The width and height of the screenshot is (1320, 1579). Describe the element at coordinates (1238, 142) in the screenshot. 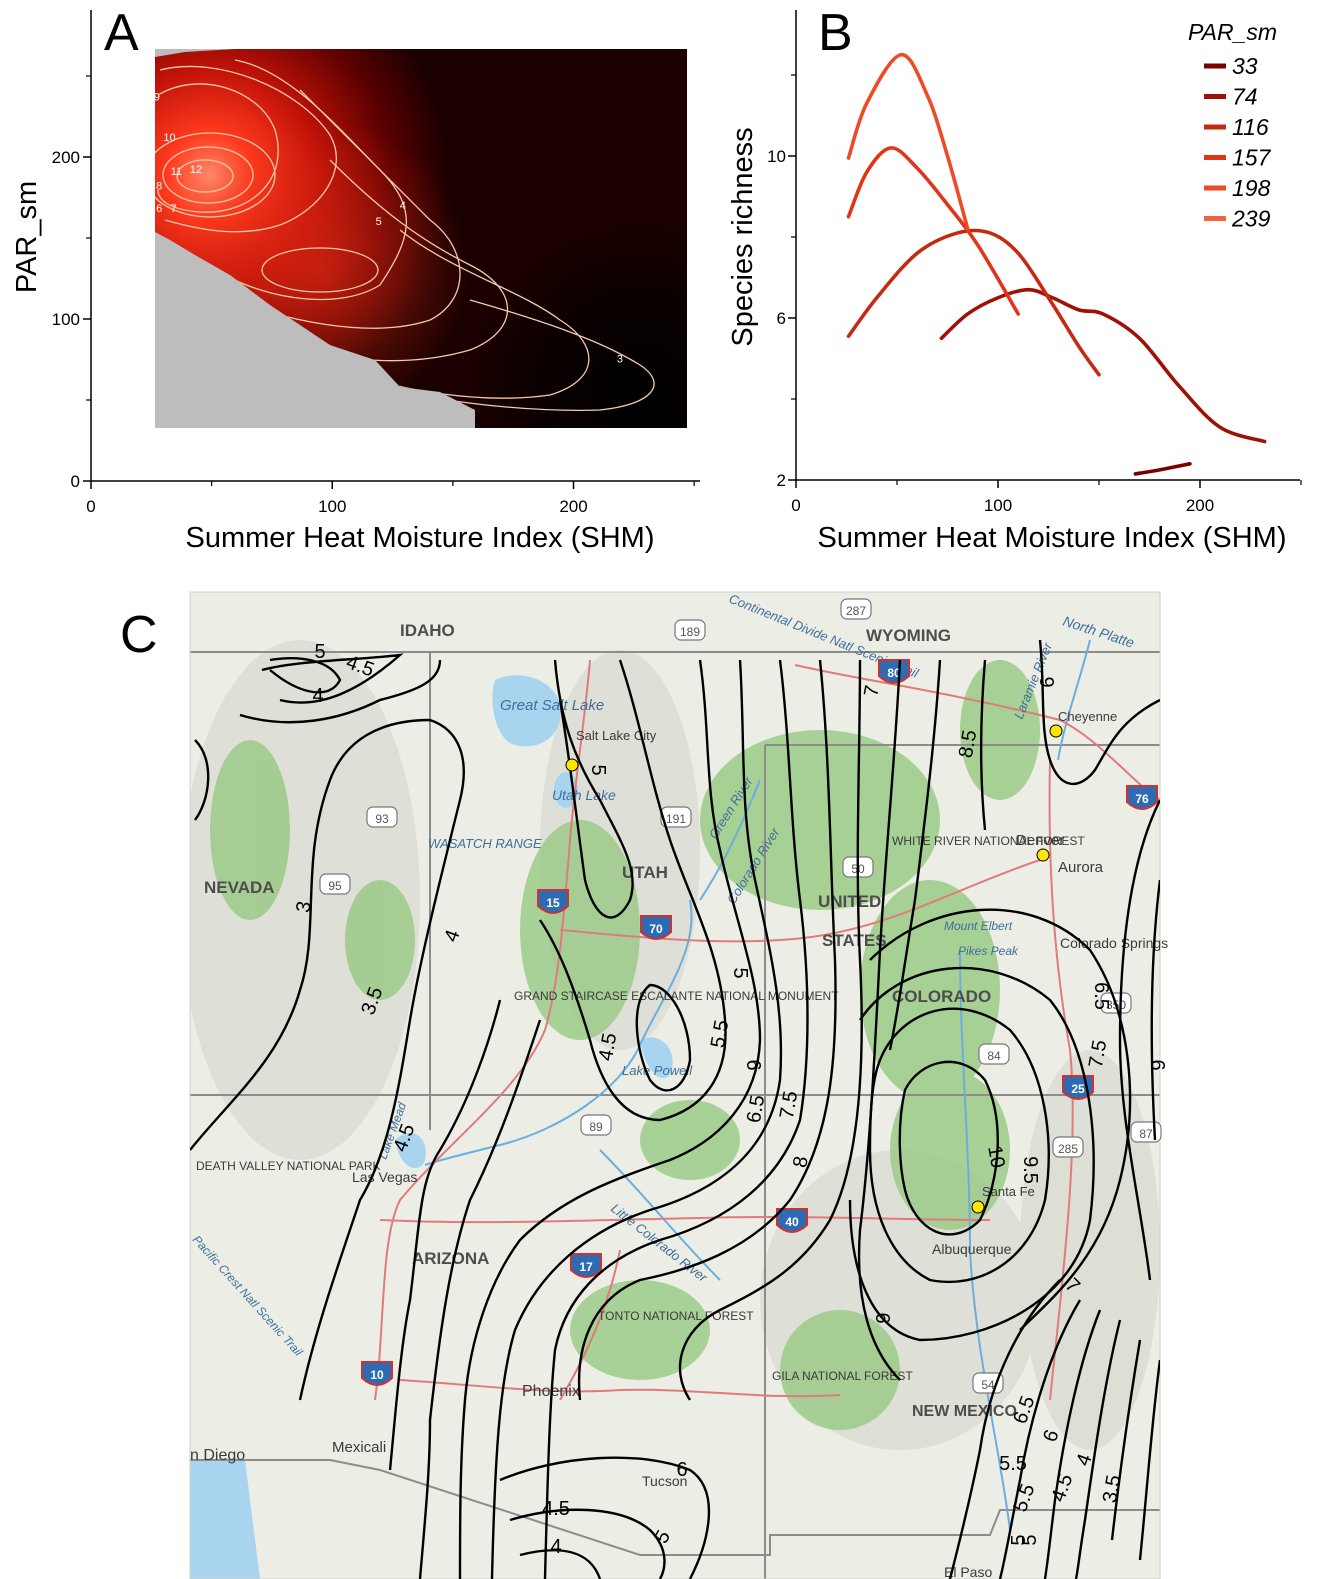

I see `legend-items: 33 74 116 157 198 239` at that location.